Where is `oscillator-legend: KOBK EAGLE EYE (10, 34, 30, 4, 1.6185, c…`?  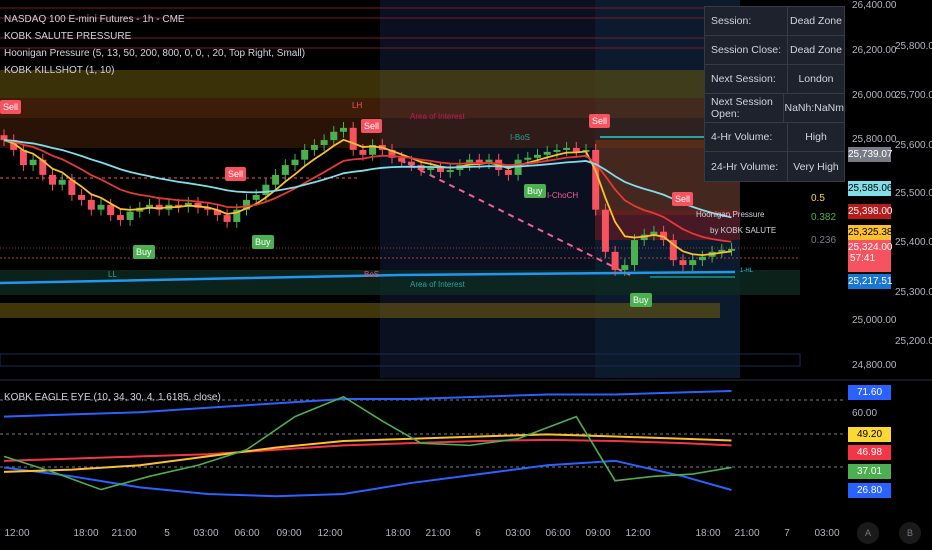 oscillator-legend: KOBK EAGLE EYE (10, 34, 30, 4, 1.6185, c… is located at coordinates (112, 397).